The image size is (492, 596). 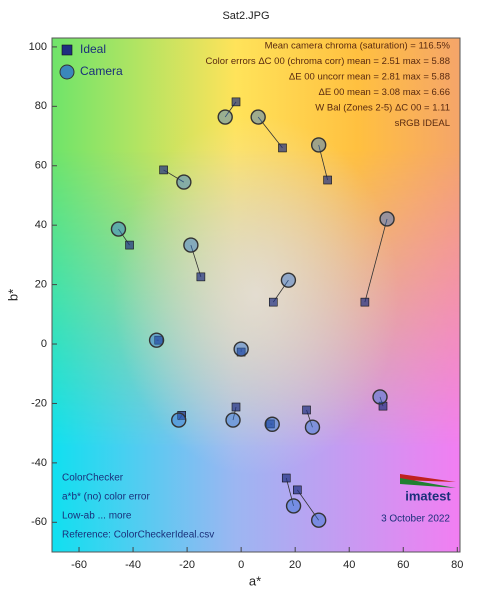 I want to click on x-tick-label: 40, so click(x=349, y=565).